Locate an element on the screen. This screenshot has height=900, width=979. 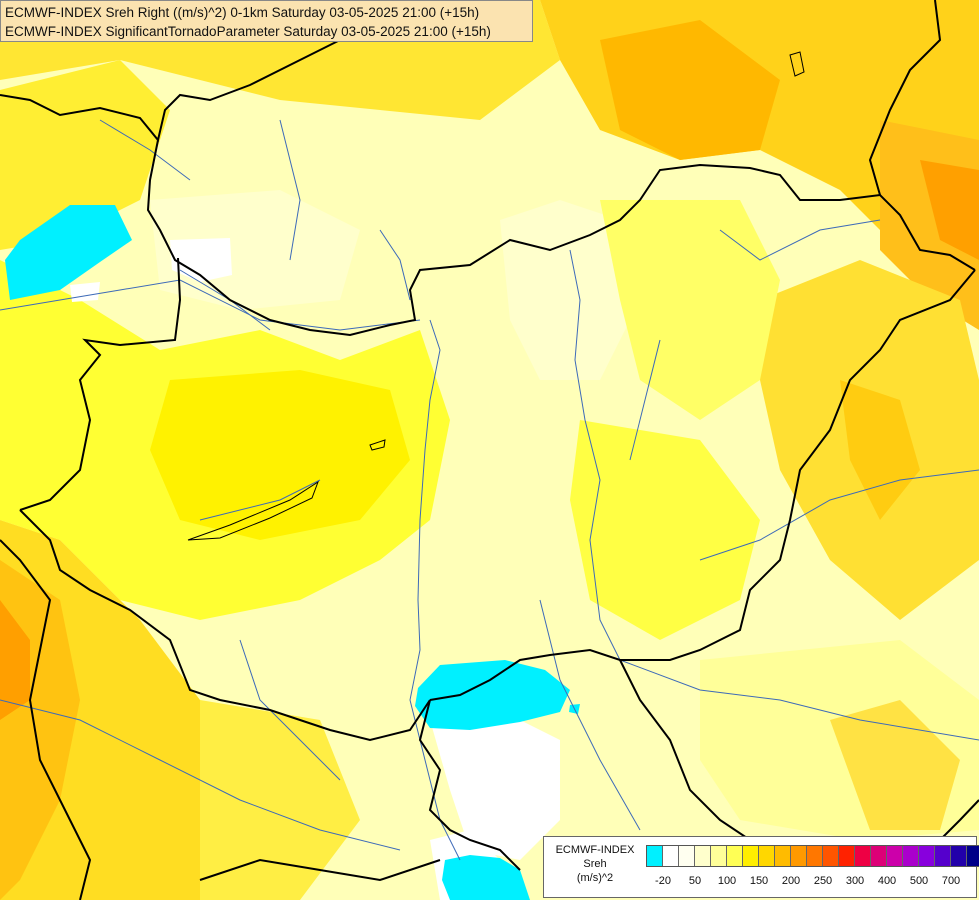
legend-source: ECMWF-INDEX is located at coordinates (595, 850).